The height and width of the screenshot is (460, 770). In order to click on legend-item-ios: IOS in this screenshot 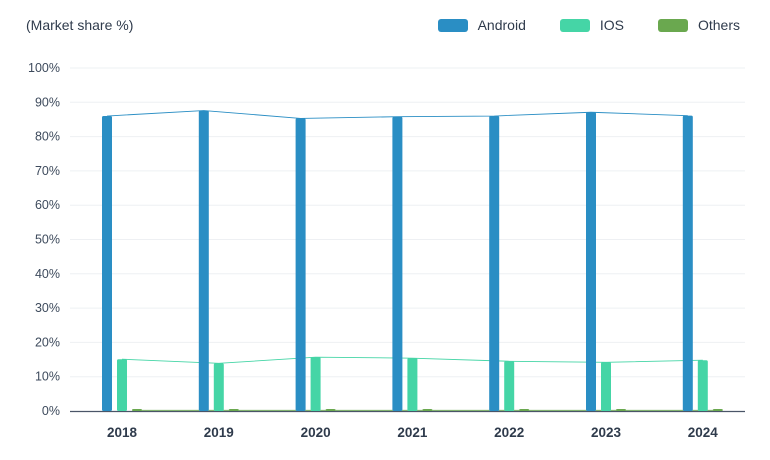, I will do `click(591, 25)`.